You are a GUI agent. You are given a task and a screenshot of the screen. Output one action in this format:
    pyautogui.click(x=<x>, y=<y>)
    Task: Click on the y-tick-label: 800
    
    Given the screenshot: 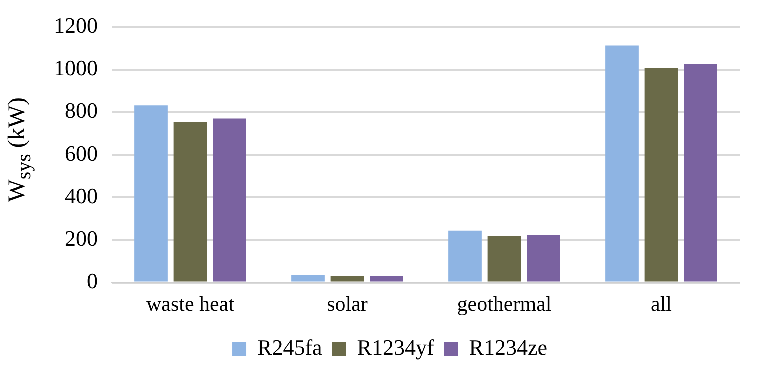 What is the action you would take?
    pyautogui.click(x=81, y=111)
    